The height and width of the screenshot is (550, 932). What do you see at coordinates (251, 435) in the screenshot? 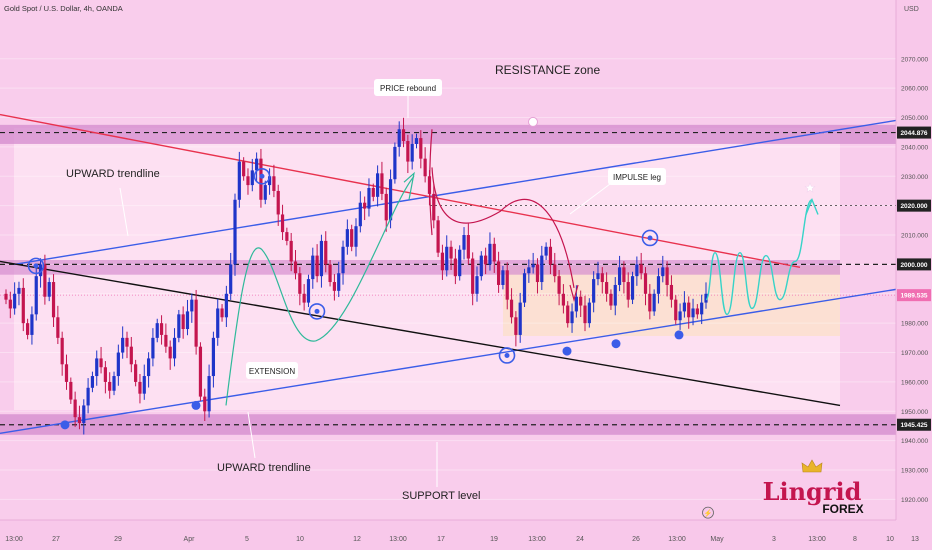
I see `upward-trendline-pointer-bottom` at bounding box center [251, 435].